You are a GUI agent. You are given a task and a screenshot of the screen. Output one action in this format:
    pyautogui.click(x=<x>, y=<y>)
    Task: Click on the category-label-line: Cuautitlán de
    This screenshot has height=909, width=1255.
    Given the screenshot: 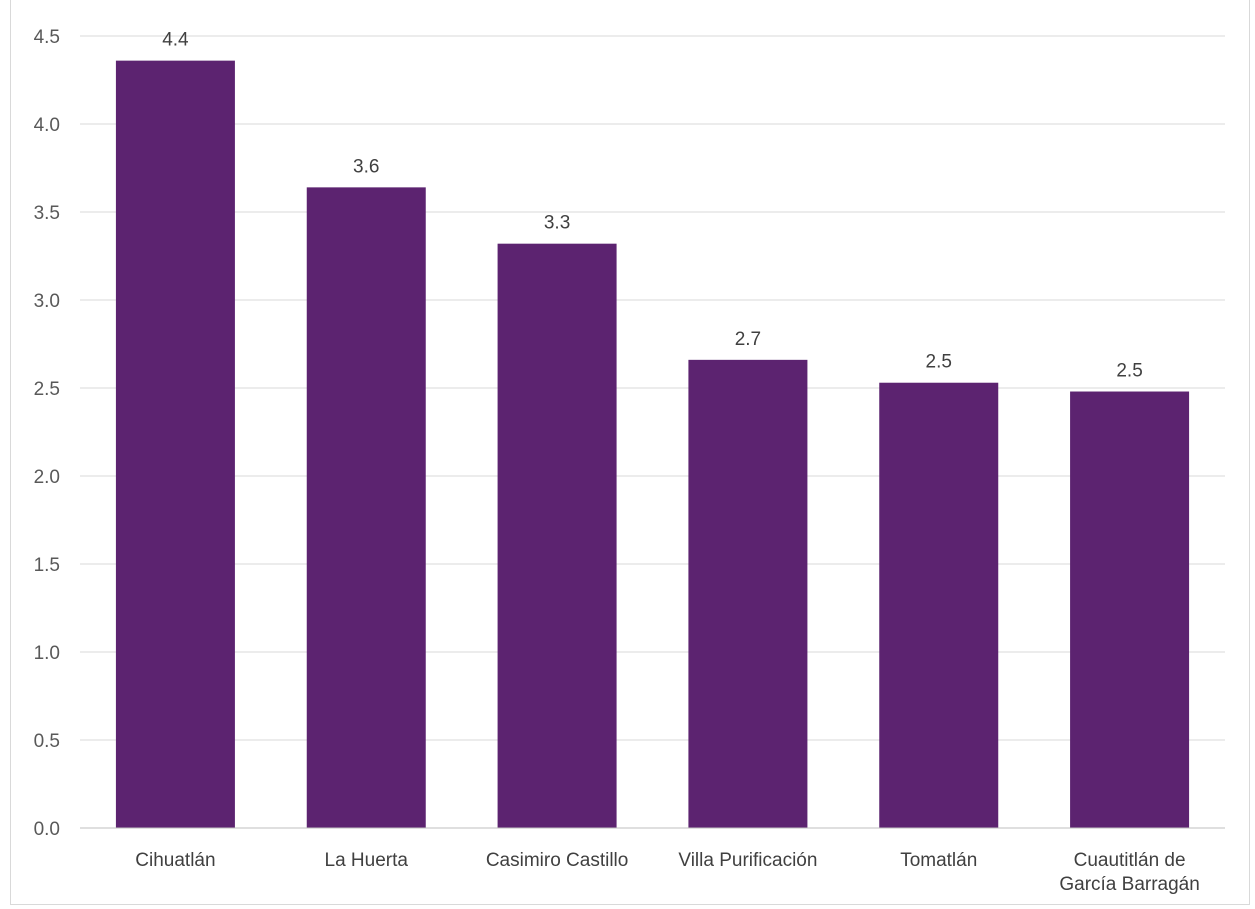 What is the action you would take?
    pyautogui.click(x=1130, y=860)
    